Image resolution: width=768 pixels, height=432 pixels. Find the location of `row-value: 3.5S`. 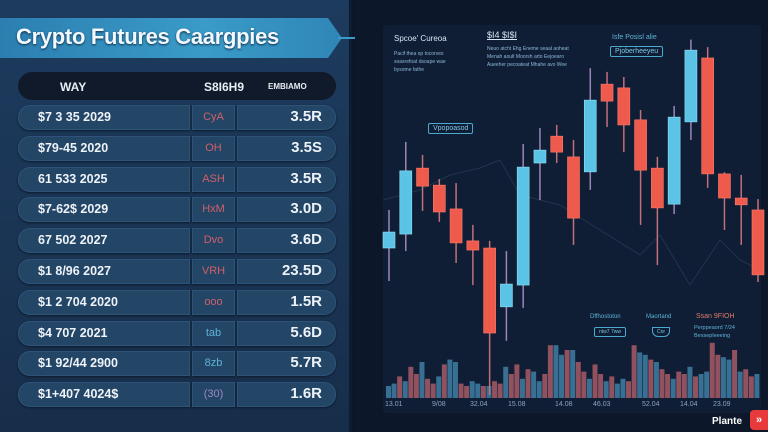

row-value: 3.5S is located at coordinates (306, 147).